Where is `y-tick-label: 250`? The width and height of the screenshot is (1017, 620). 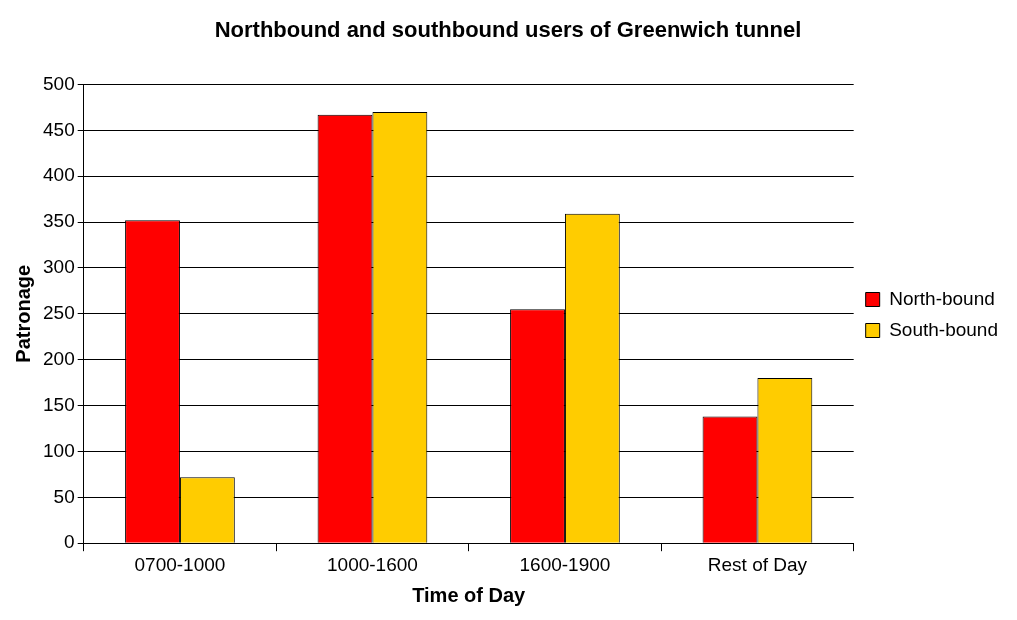
y-tick-label: 250 is located at coordinates (59, 313).